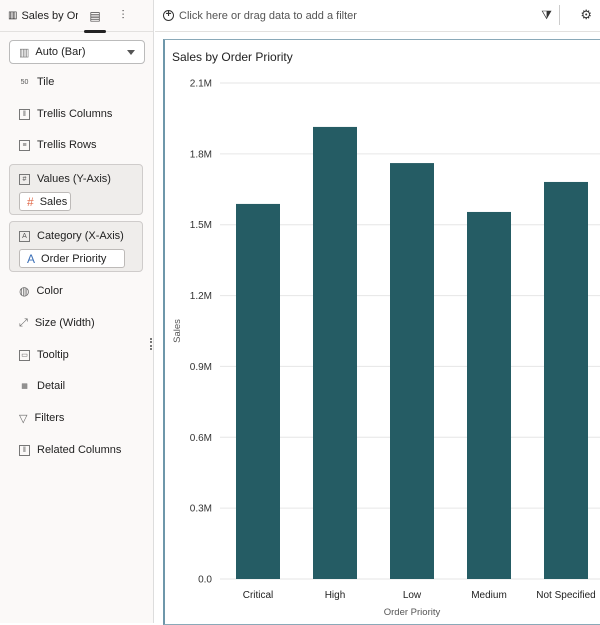  What do you see at coordinates (412, 612) in the screenshot?
I see `x-axis-title: Order Priority` at bounding box center [412, 612].